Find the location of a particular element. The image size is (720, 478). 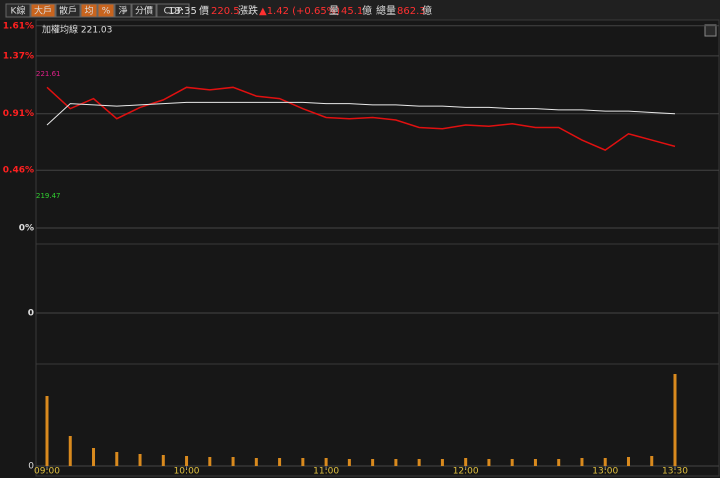

toolbar-button-label: 散戶 is located at coordinates (68, 11).